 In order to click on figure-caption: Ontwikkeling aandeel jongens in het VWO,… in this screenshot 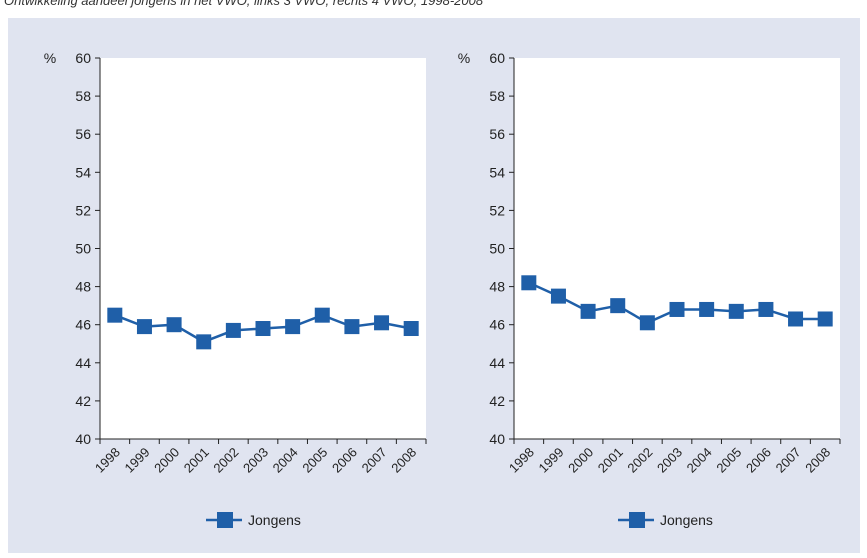, I will do `click(244, 4)`.